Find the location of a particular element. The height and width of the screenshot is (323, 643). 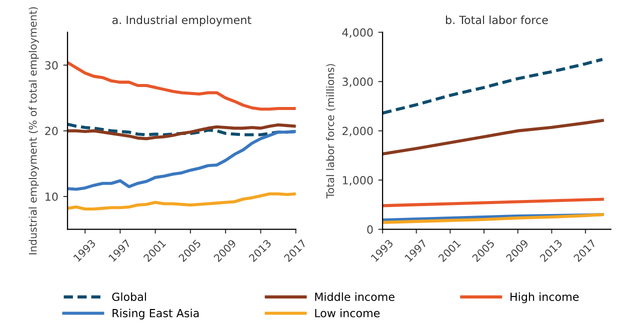

y-tick-label: 2,000 is located at coordinates (357, 131).